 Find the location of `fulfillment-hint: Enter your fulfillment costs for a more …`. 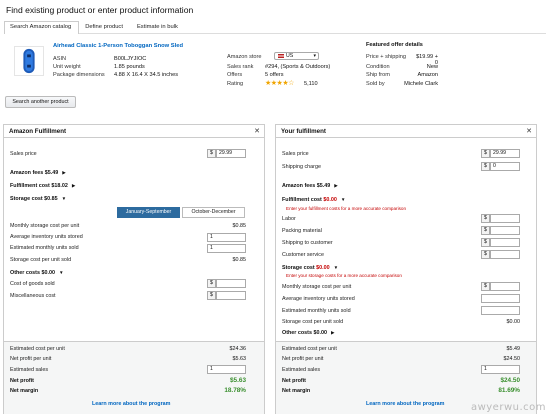

fulfillment-hint: Enter your fulfillment costs for a more … is located at coordinates (346, 208).